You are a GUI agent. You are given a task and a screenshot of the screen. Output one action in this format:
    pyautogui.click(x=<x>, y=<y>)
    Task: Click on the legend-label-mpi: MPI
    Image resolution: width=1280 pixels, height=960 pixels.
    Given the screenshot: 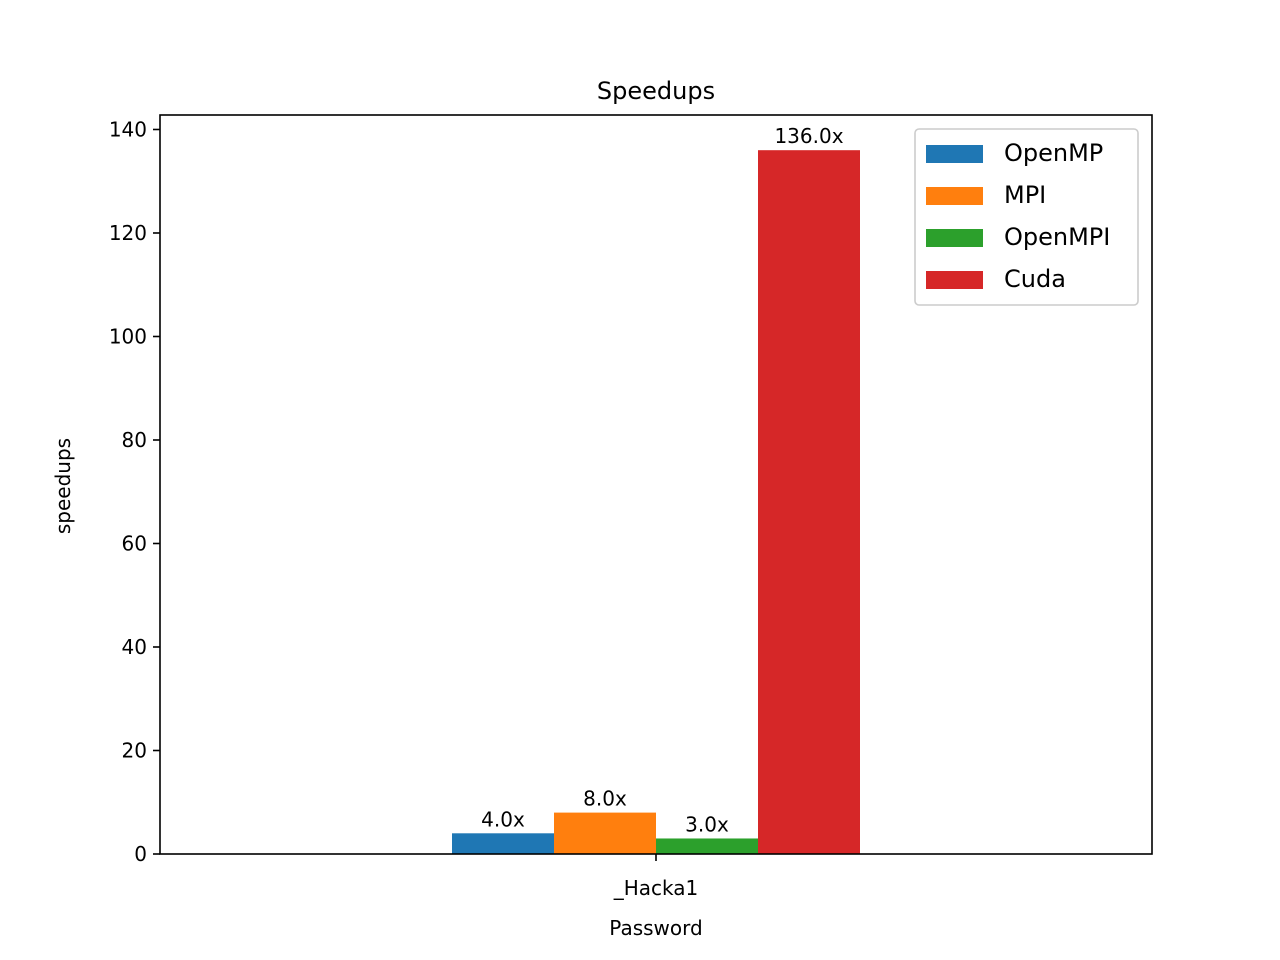 What is the action you would take?
    pyautogui.click(x=1025, y=195)
    